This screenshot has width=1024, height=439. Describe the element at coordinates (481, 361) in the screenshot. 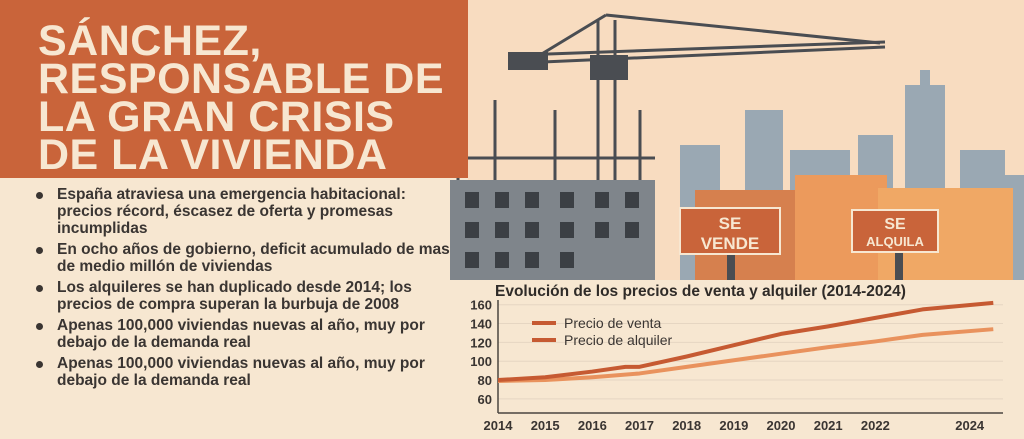

I see `y-tick-label: 100` at that location.